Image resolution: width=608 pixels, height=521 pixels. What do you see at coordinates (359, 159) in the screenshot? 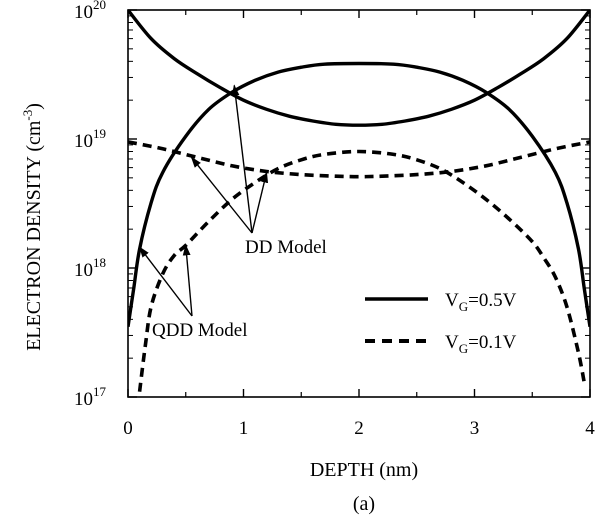
I see `series-line-vg01_dd` at bounding box center [359, 159].